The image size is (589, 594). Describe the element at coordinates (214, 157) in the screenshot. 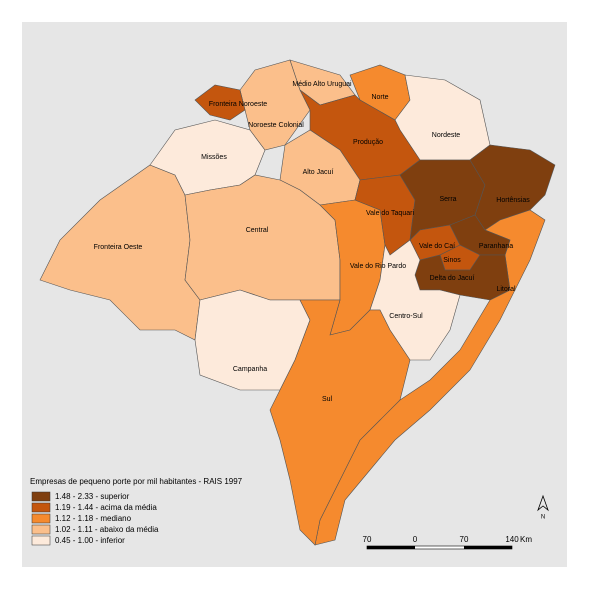

I see `region-label: Missões` at that location.